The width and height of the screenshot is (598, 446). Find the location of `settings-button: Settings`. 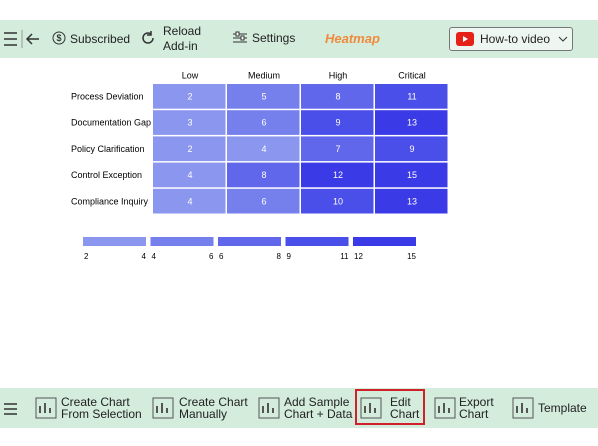

settings-button: Settings is located at coordinates (274, 38).